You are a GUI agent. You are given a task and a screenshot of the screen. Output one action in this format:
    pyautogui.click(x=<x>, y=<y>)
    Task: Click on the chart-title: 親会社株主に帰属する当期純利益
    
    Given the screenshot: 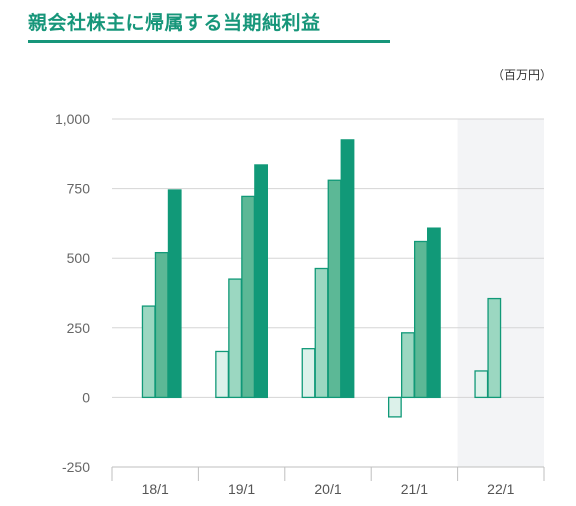 What is the action you would take?
    pyautogui.click(x=174, y=23)
    